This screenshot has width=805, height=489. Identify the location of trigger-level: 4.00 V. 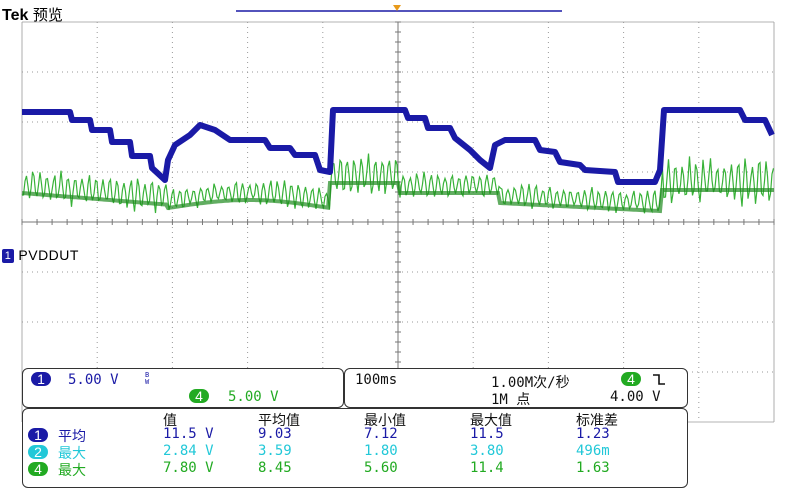
(635, 397).